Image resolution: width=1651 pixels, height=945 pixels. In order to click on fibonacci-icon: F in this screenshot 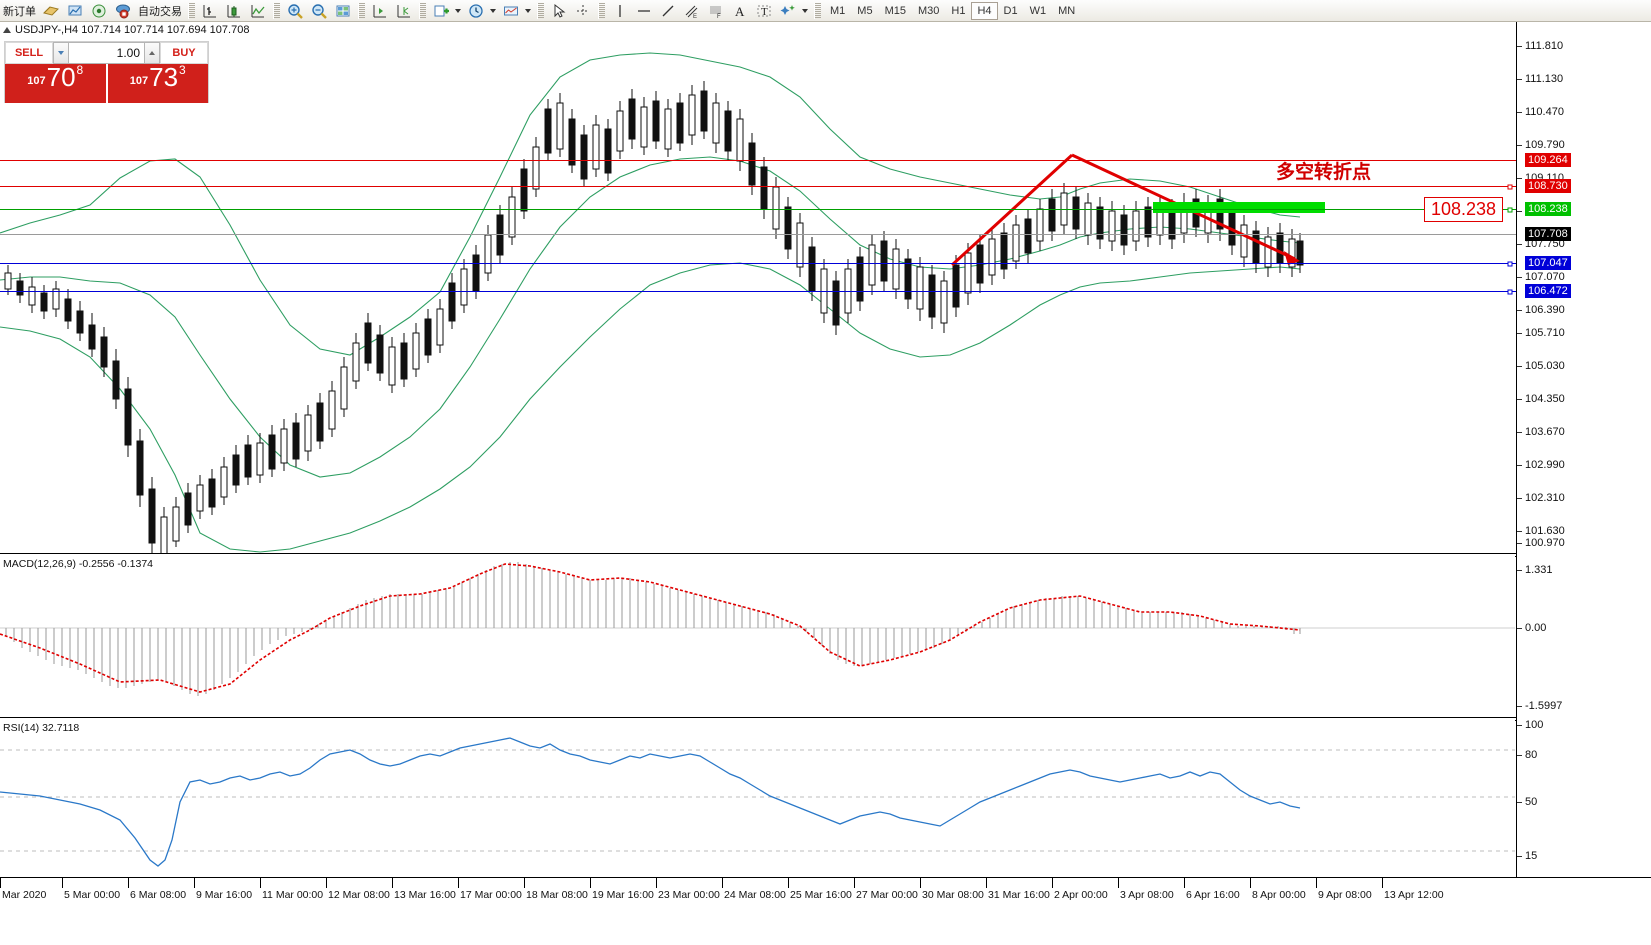, I will do `click(716, 11)`.